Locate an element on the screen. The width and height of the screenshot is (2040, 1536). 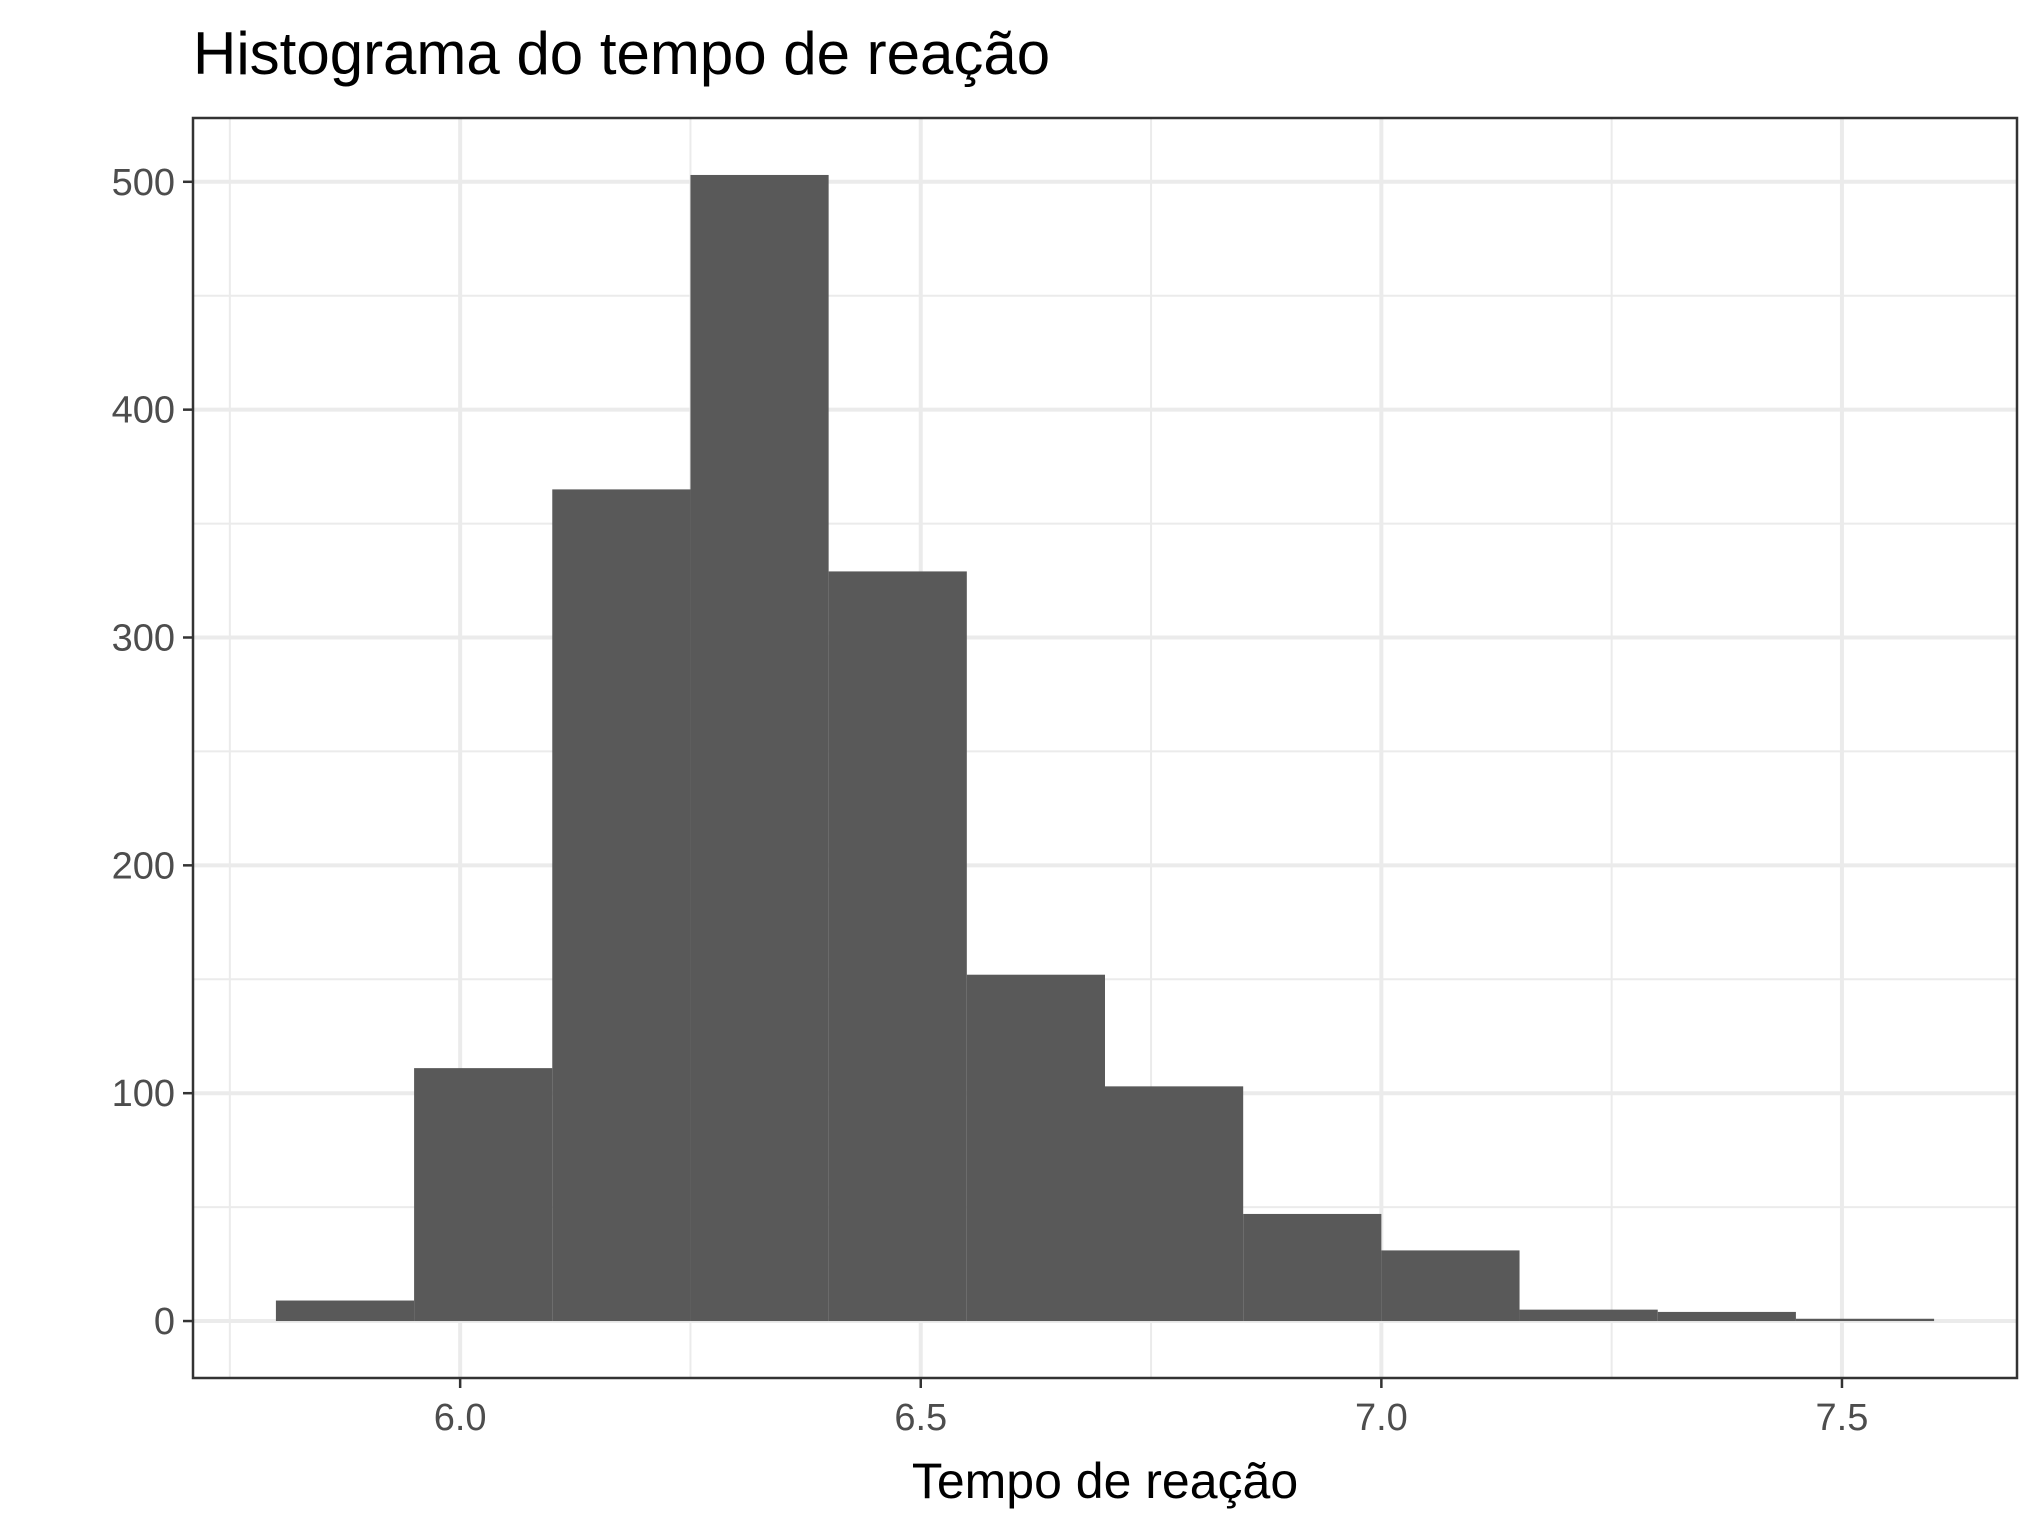
y-tick-label: 100 is located at coordinates (143, 1094).